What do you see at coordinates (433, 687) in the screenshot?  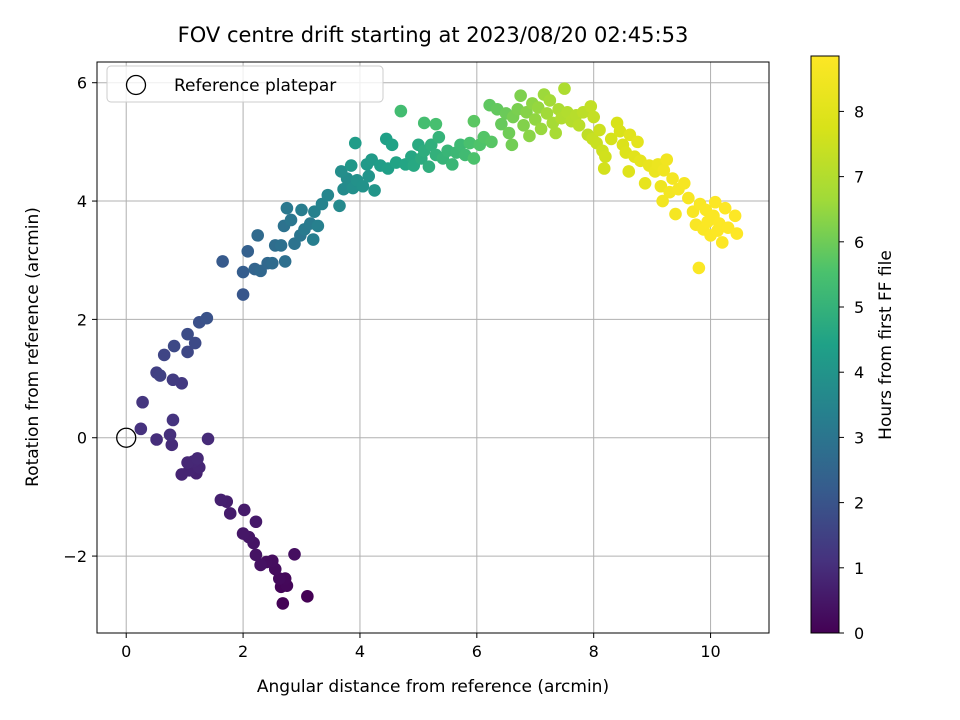 I see `x-axis-title: Angular distance from reference (arcmin)` at bounding box center [433, 687].